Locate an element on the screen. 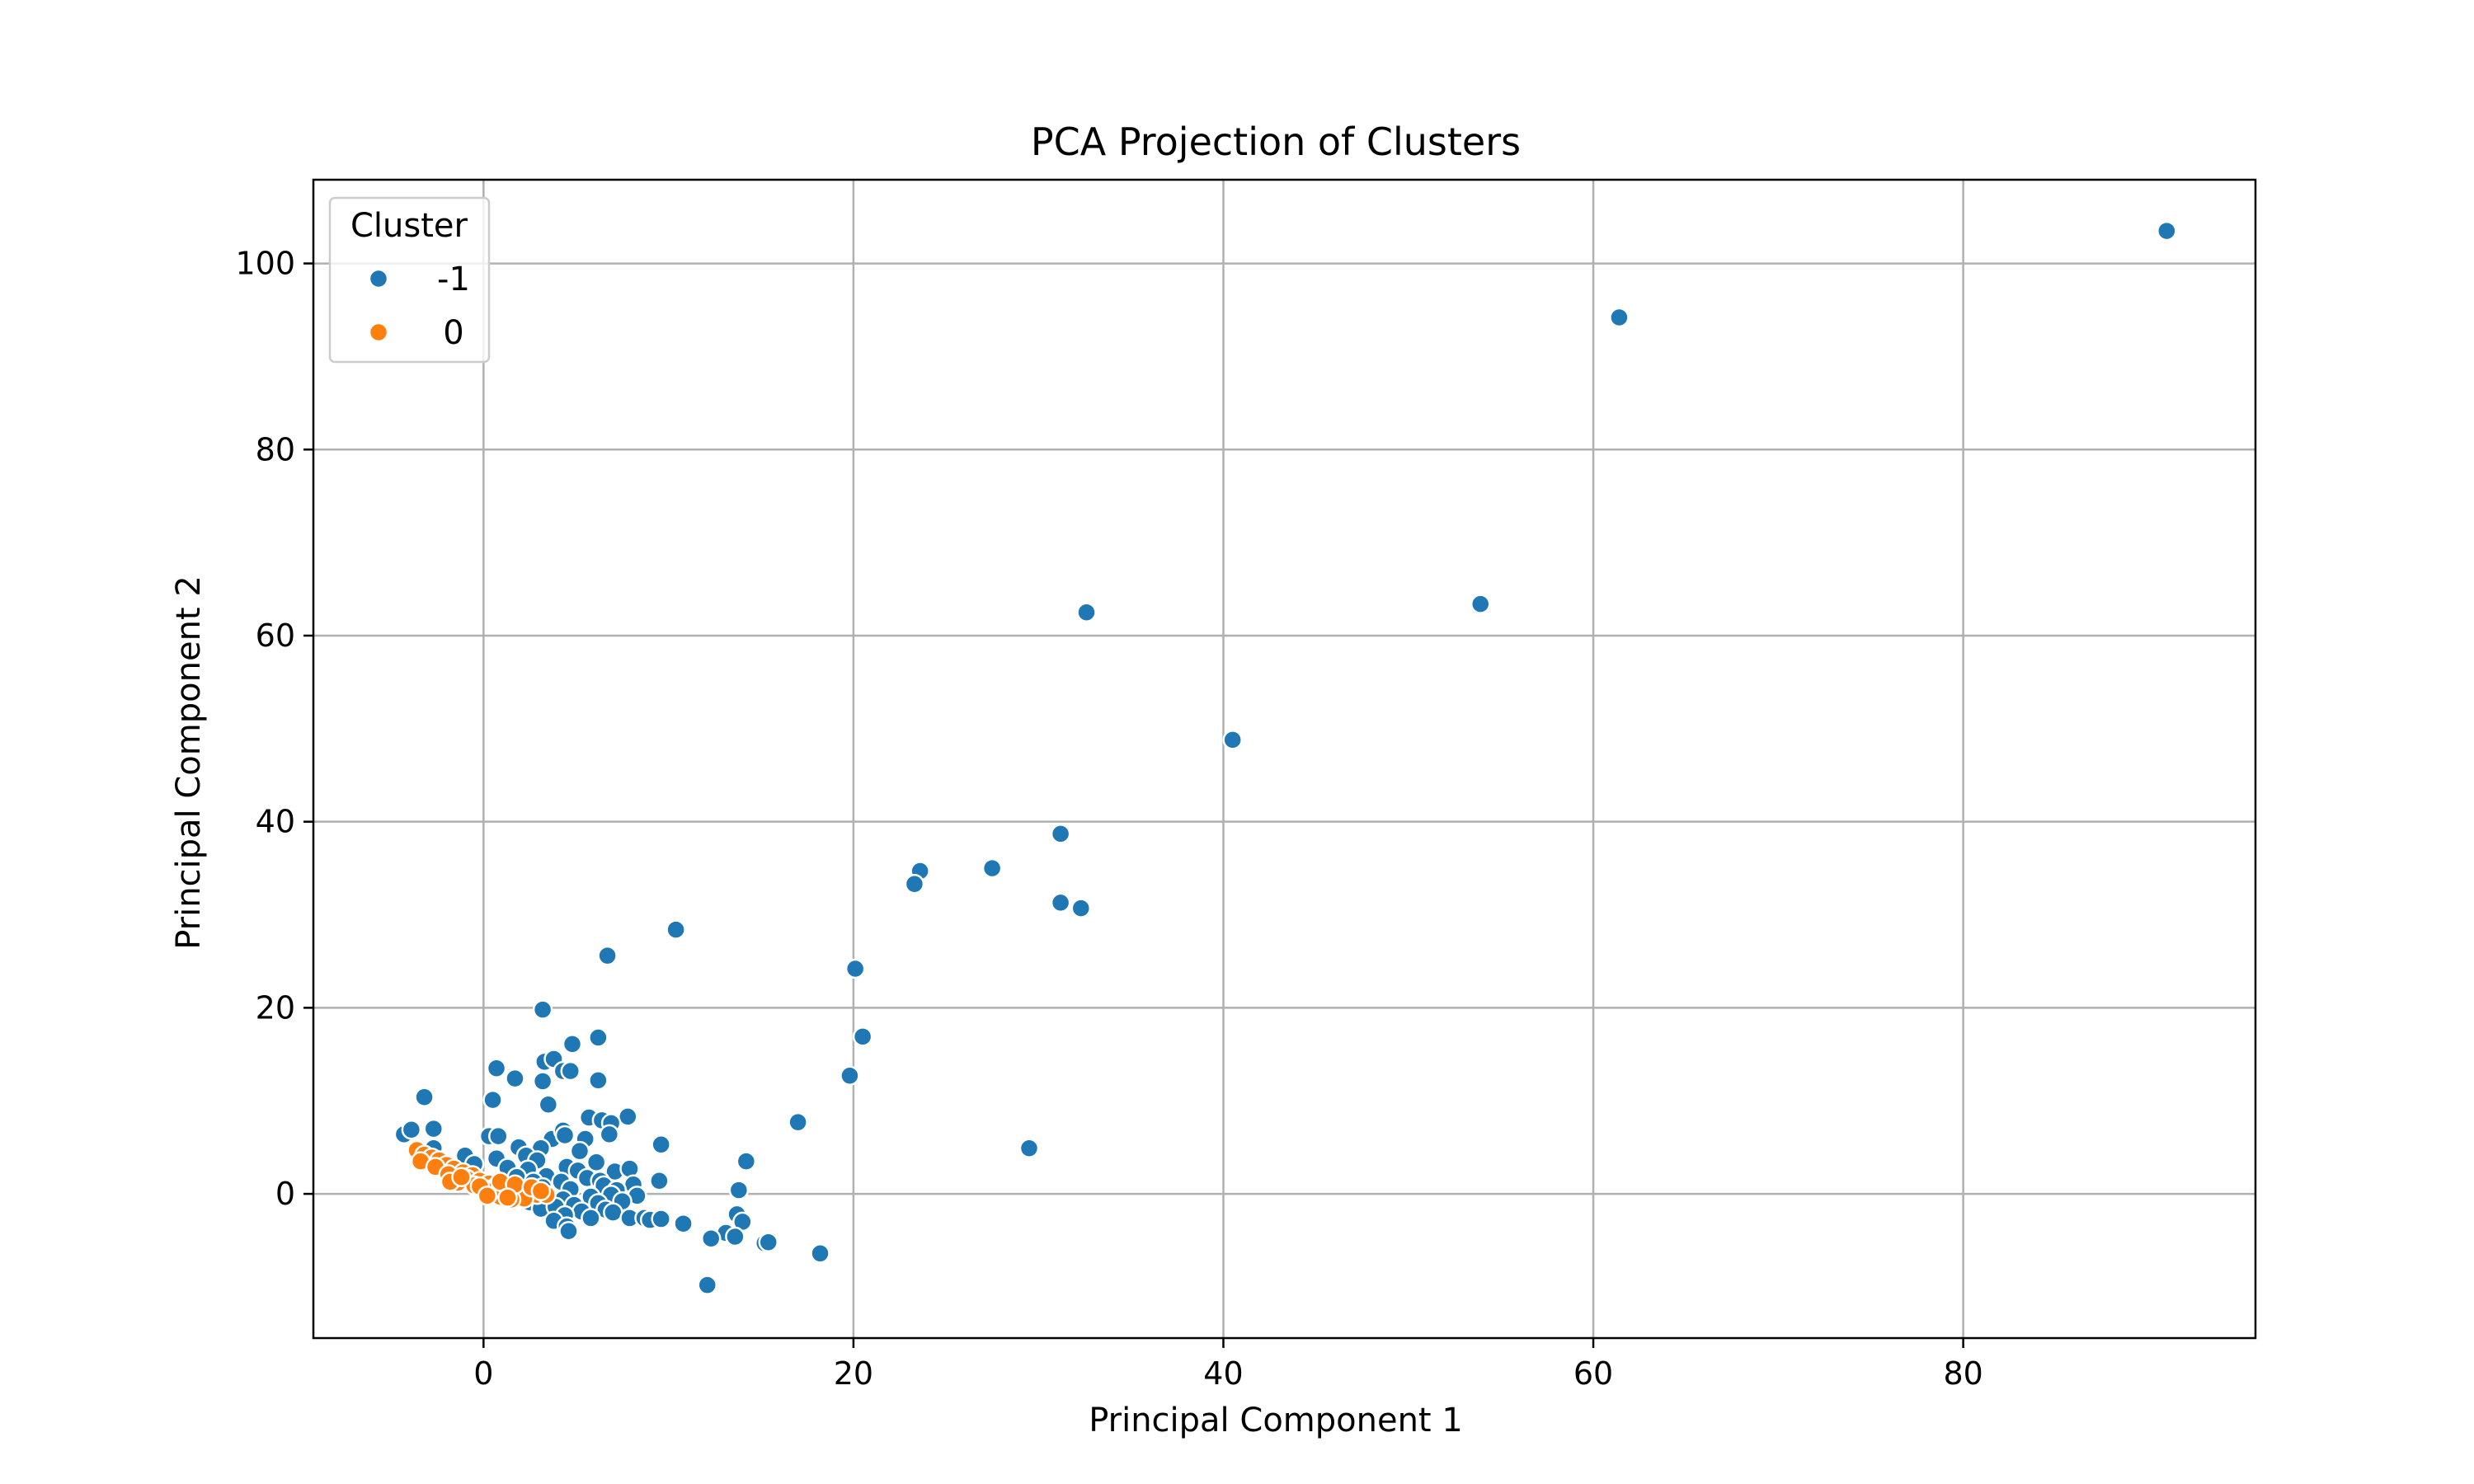 This screenshot has width=2474, height=1484. y-tick-label: 20 is located at coordinates (275, 1007).